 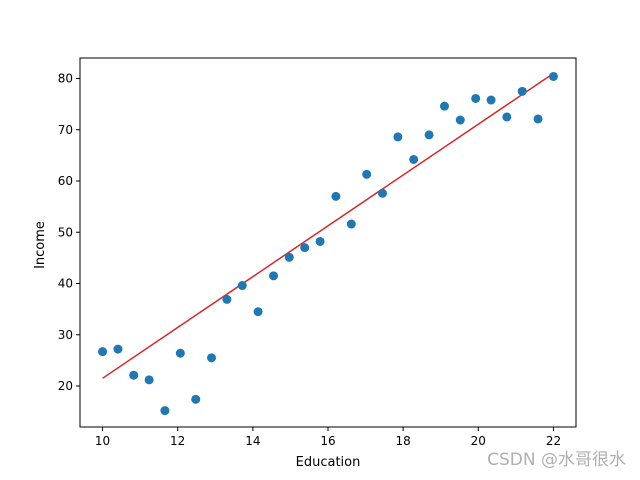 What do you see at coordinates (65, 79) in the screenshot?
I see `y-tick-label: 80` at bounding box center [65, 79].